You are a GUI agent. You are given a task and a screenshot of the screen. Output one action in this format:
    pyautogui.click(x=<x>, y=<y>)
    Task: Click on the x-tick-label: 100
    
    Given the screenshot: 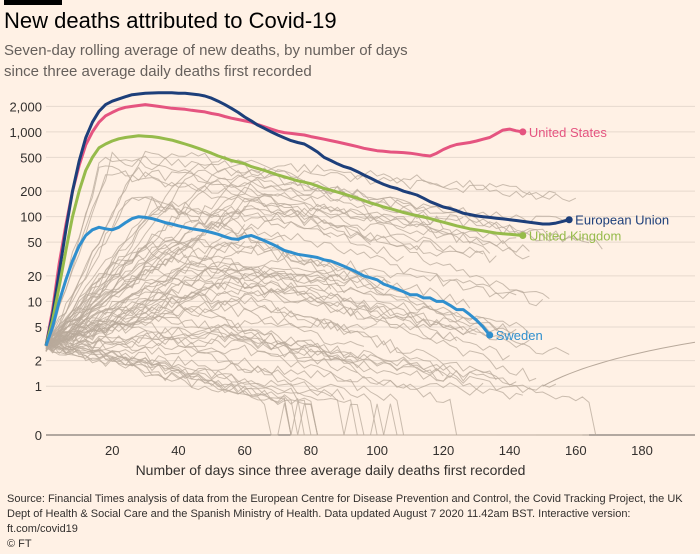 What is the action you would take?
    pyautogui.click(x=377, y=450)
    